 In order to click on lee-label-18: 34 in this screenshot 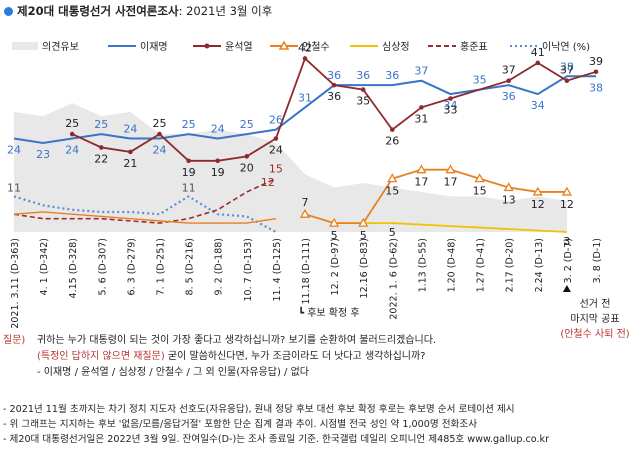, I will do `click(538, 105)`.